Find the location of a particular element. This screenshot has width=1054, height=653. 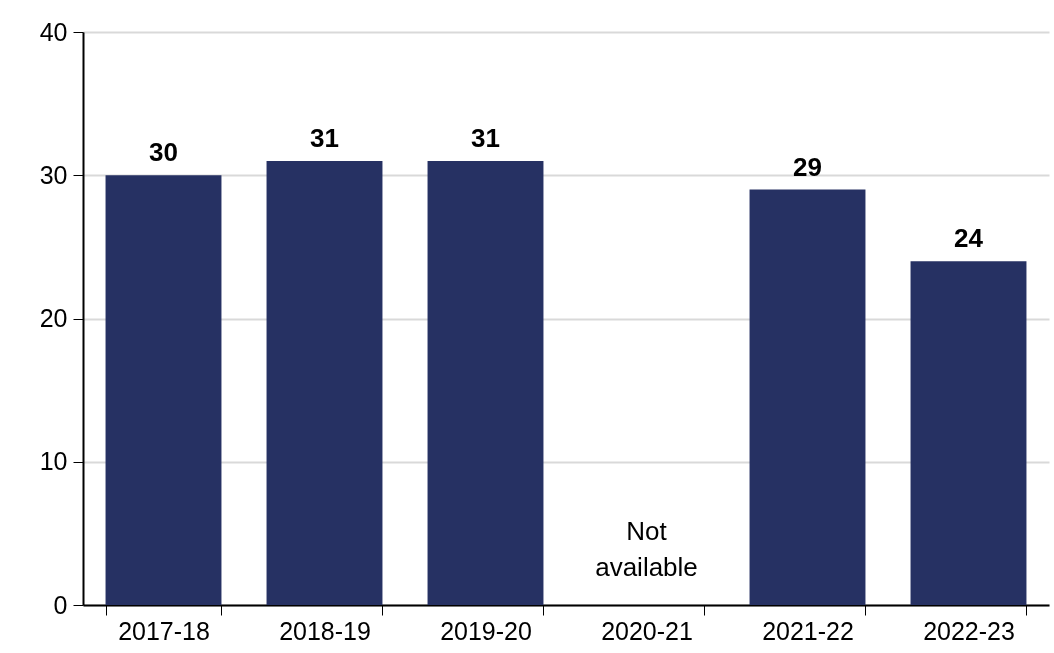

x-tick-label: 2021-22 is located at coordinates (808, 630).